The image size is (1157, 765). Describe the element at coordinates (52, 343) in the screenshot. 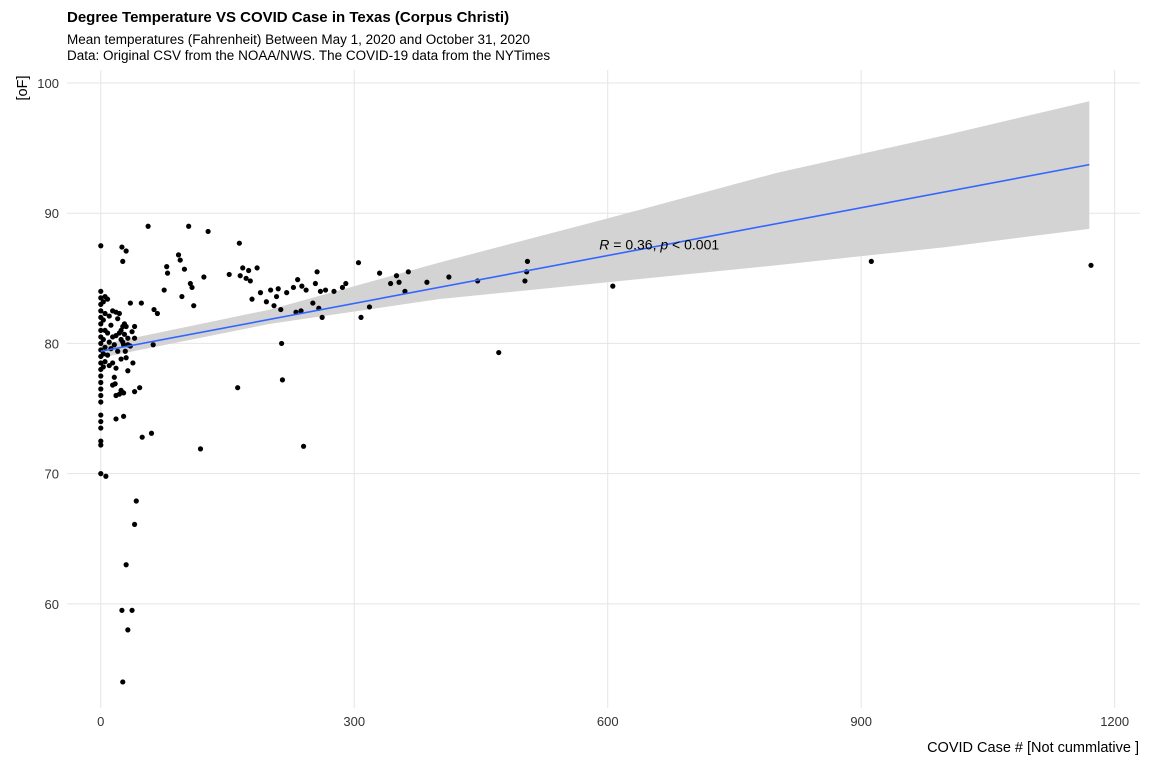

I see `y-tick-label-80: 80` at that location.